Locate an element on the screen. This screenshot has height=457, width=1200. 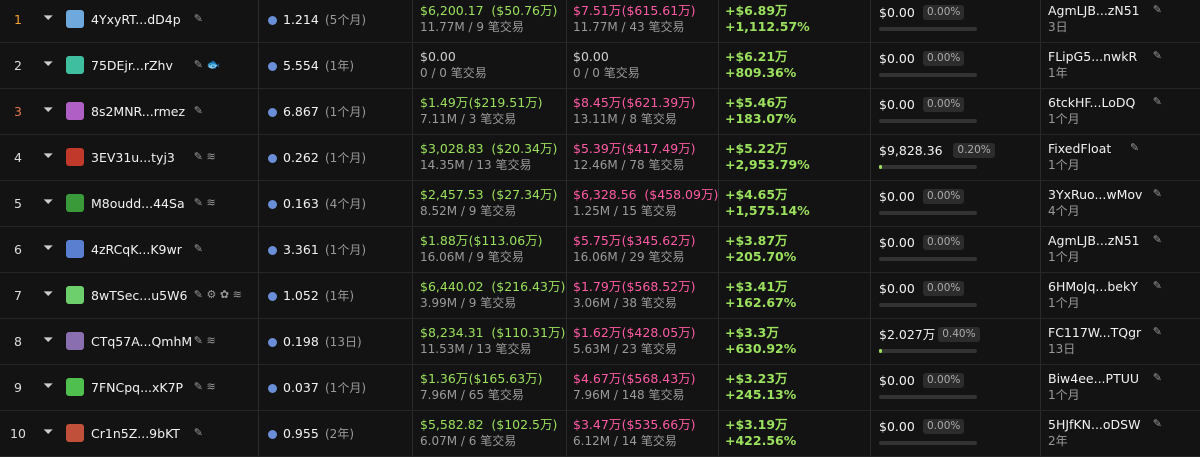
funding-source: FixedFloat is located at coordinates (1080, 148).